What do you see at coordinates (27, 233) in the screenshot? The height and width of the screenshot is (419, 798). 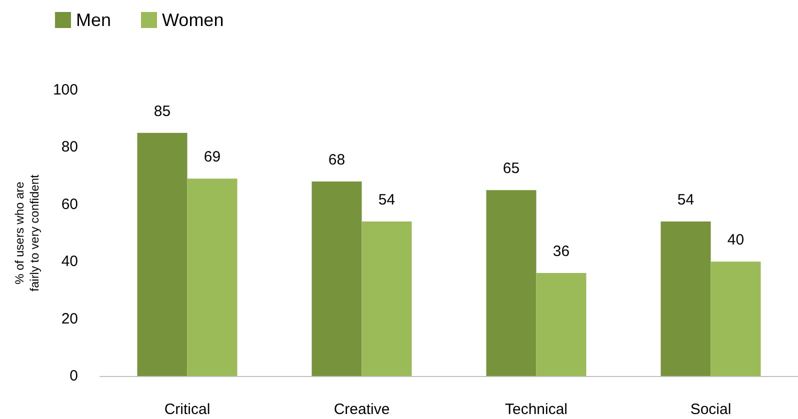 I see `y-axis-title: % of users who are fairly to very confident` at bounding box center [27, 233].